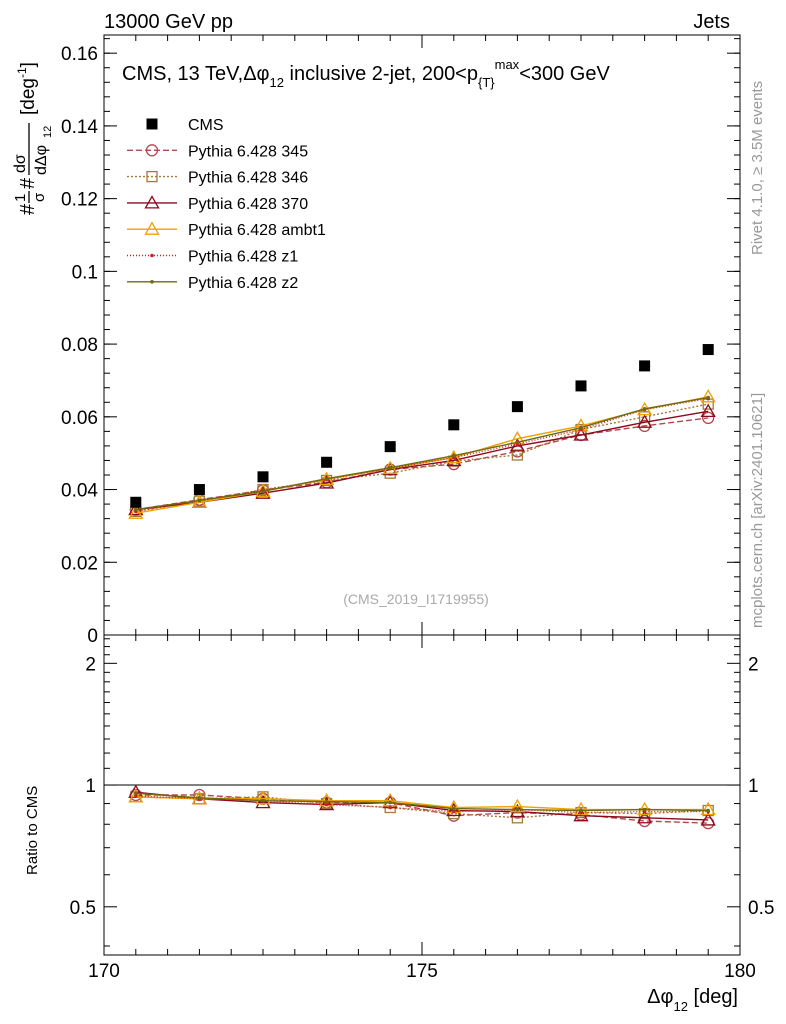 This screenshot has height=1024, width=786. I want to click on ratio-tick-label-right: 1, so click(753, 786).